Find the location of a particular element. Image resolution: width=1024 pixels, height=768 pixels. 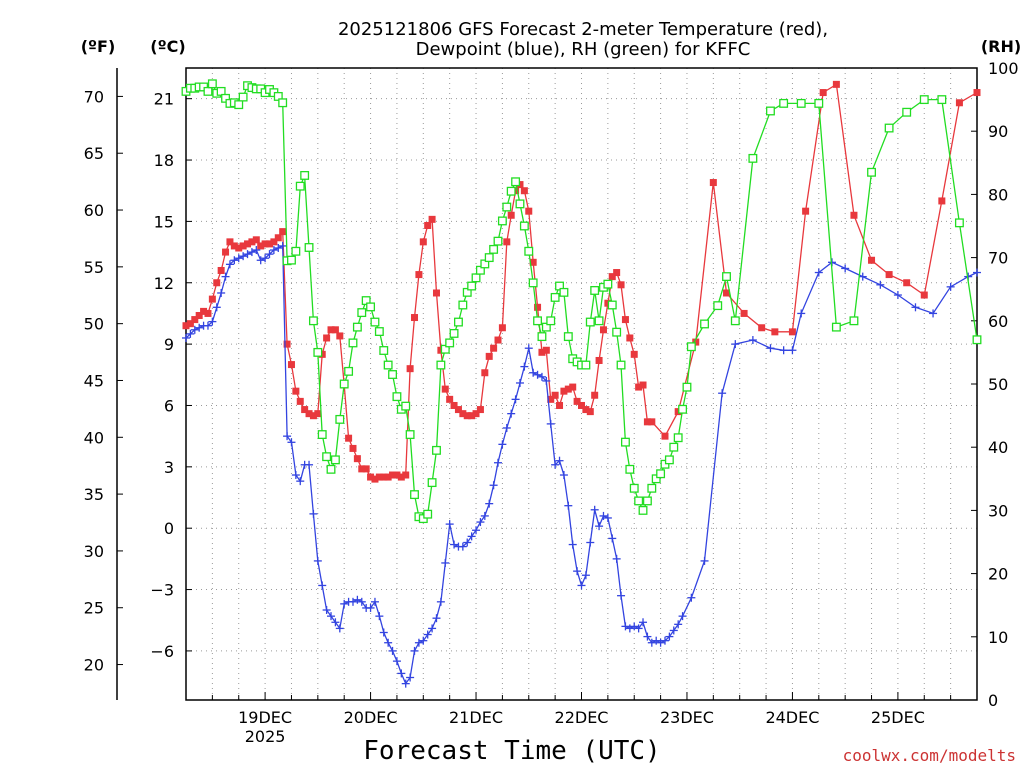

x-tick-label: 25DEC is located at coordinates (898, 717).